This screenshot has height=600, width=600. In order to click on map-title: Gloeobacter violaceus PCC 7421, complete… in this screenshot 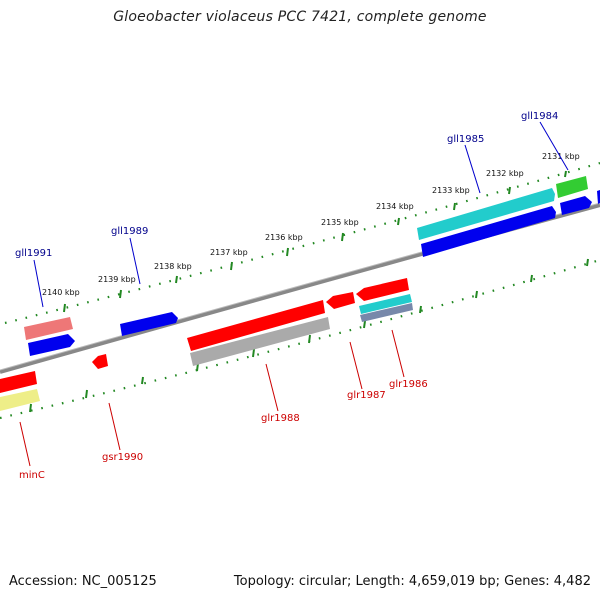, I will do `click(300, 17)`.